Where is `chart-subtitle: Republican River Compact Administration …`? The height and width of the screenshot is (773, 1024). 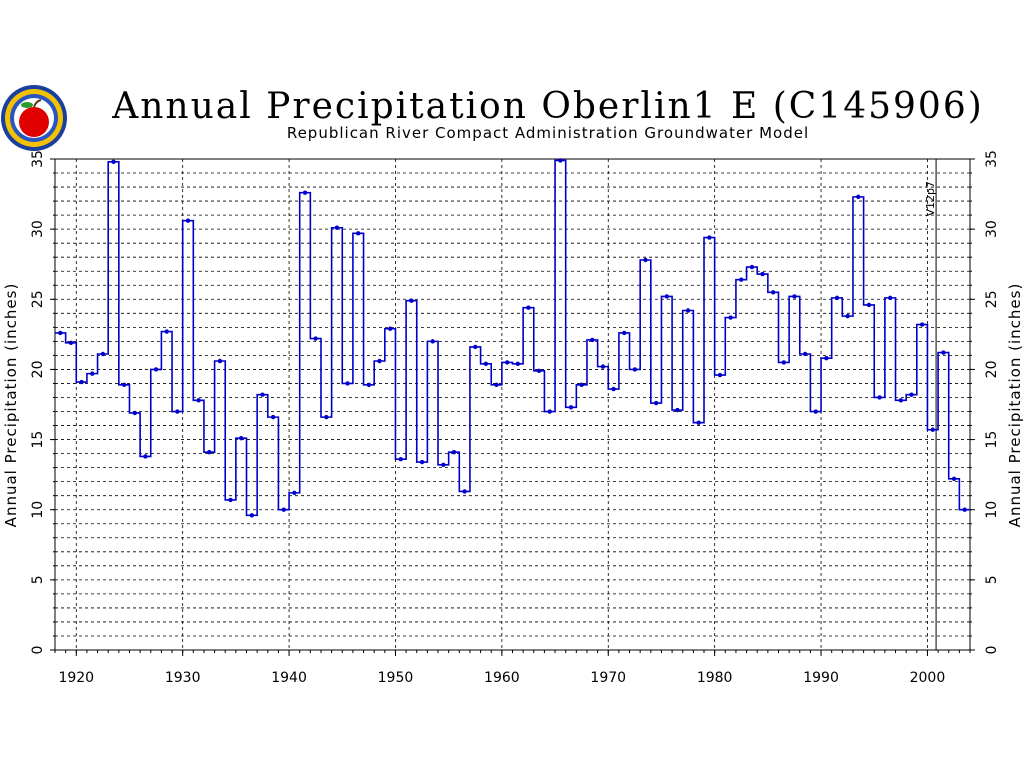 chart-subtitle: Republican River Compact Administration … is located at coordinates (548, 133).